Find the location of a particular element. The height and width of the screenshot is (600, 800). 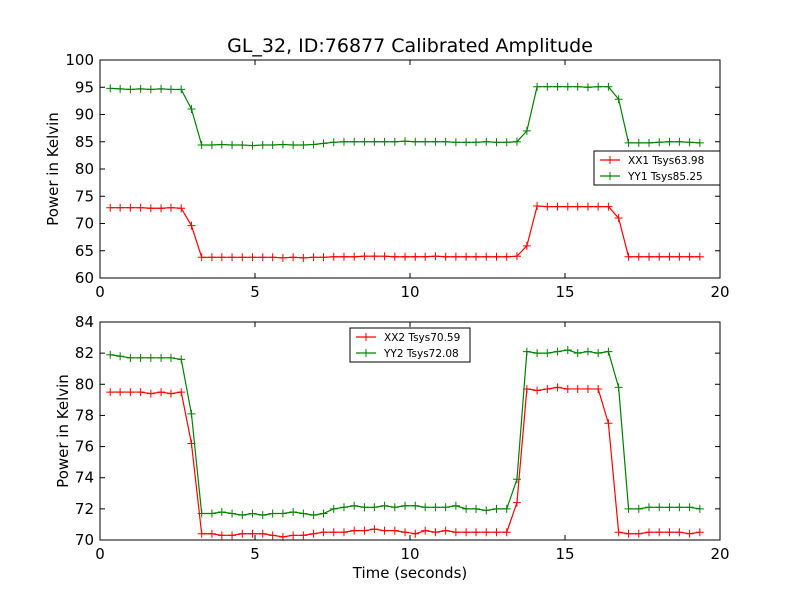

legend-marker is located at coordinates (610, 176).